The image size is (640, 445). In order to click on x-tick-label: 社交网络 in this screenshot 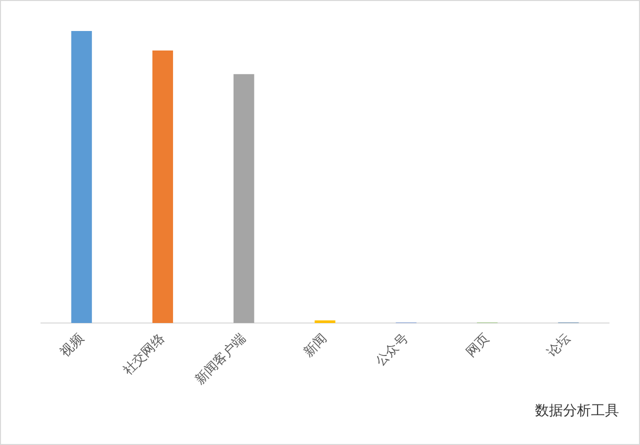, I will do `click(144, 354)`.